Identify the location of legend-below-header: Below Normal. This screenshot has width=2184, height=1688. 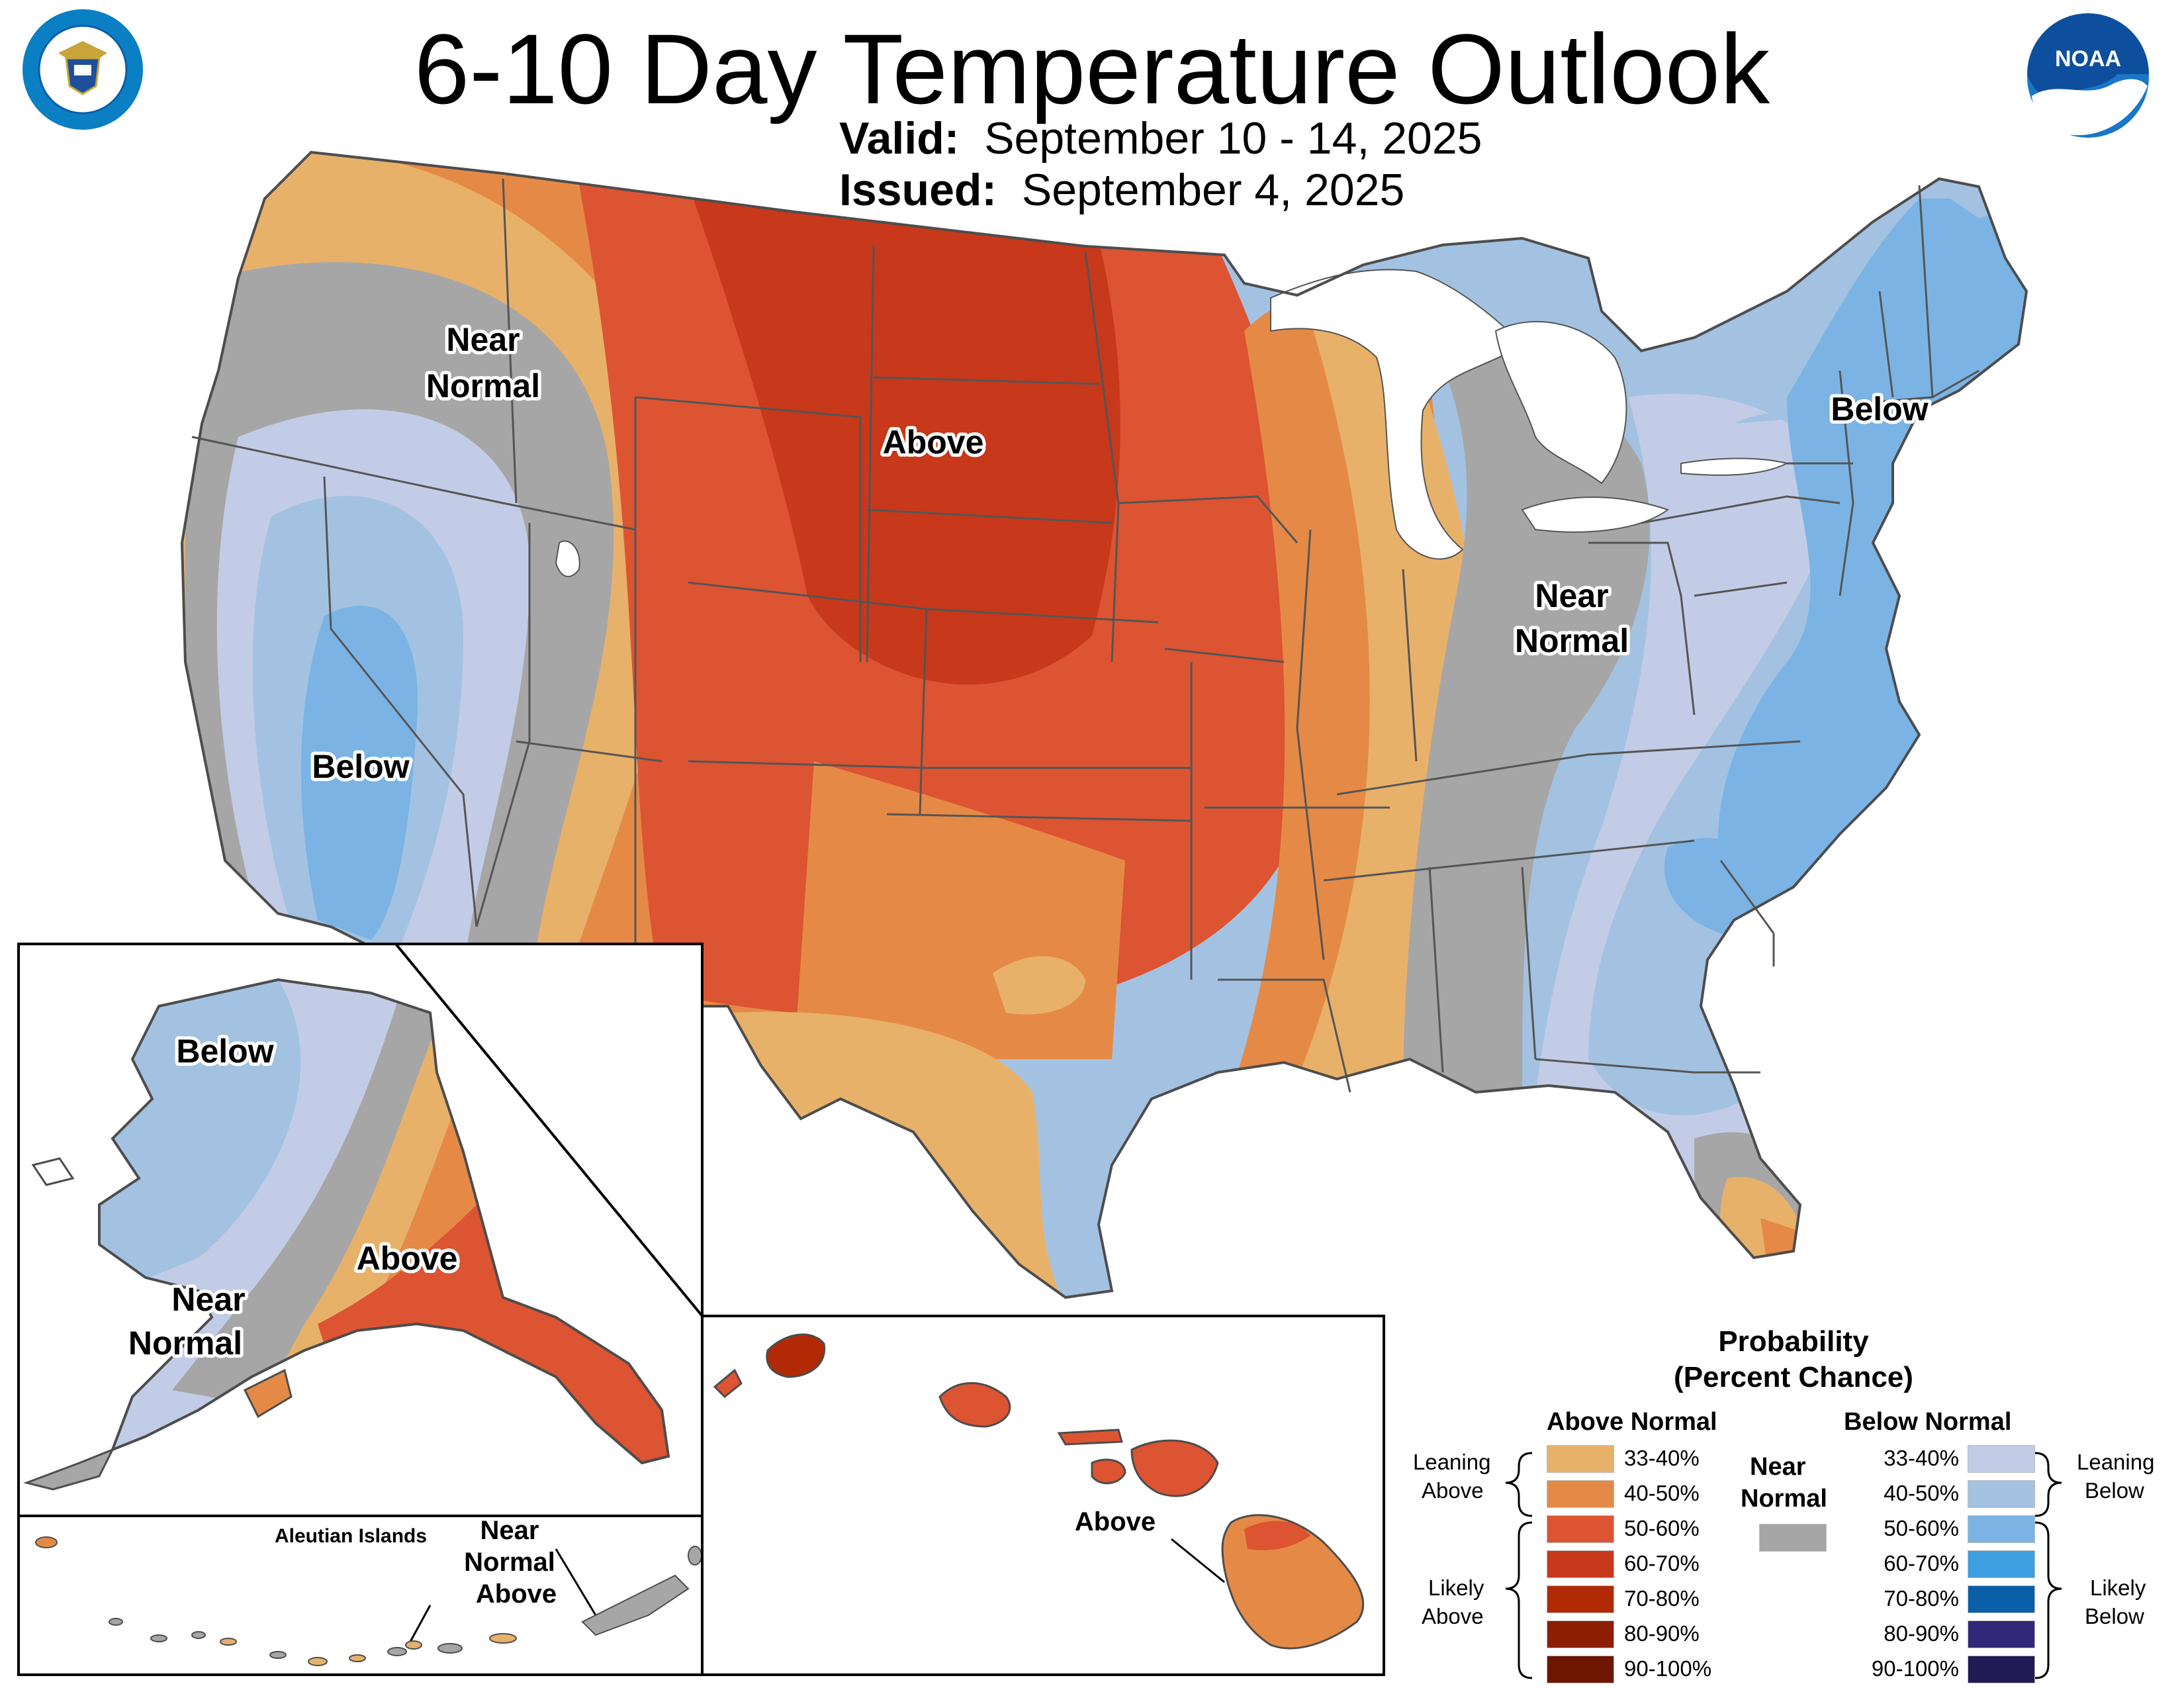
(1928, 1422).